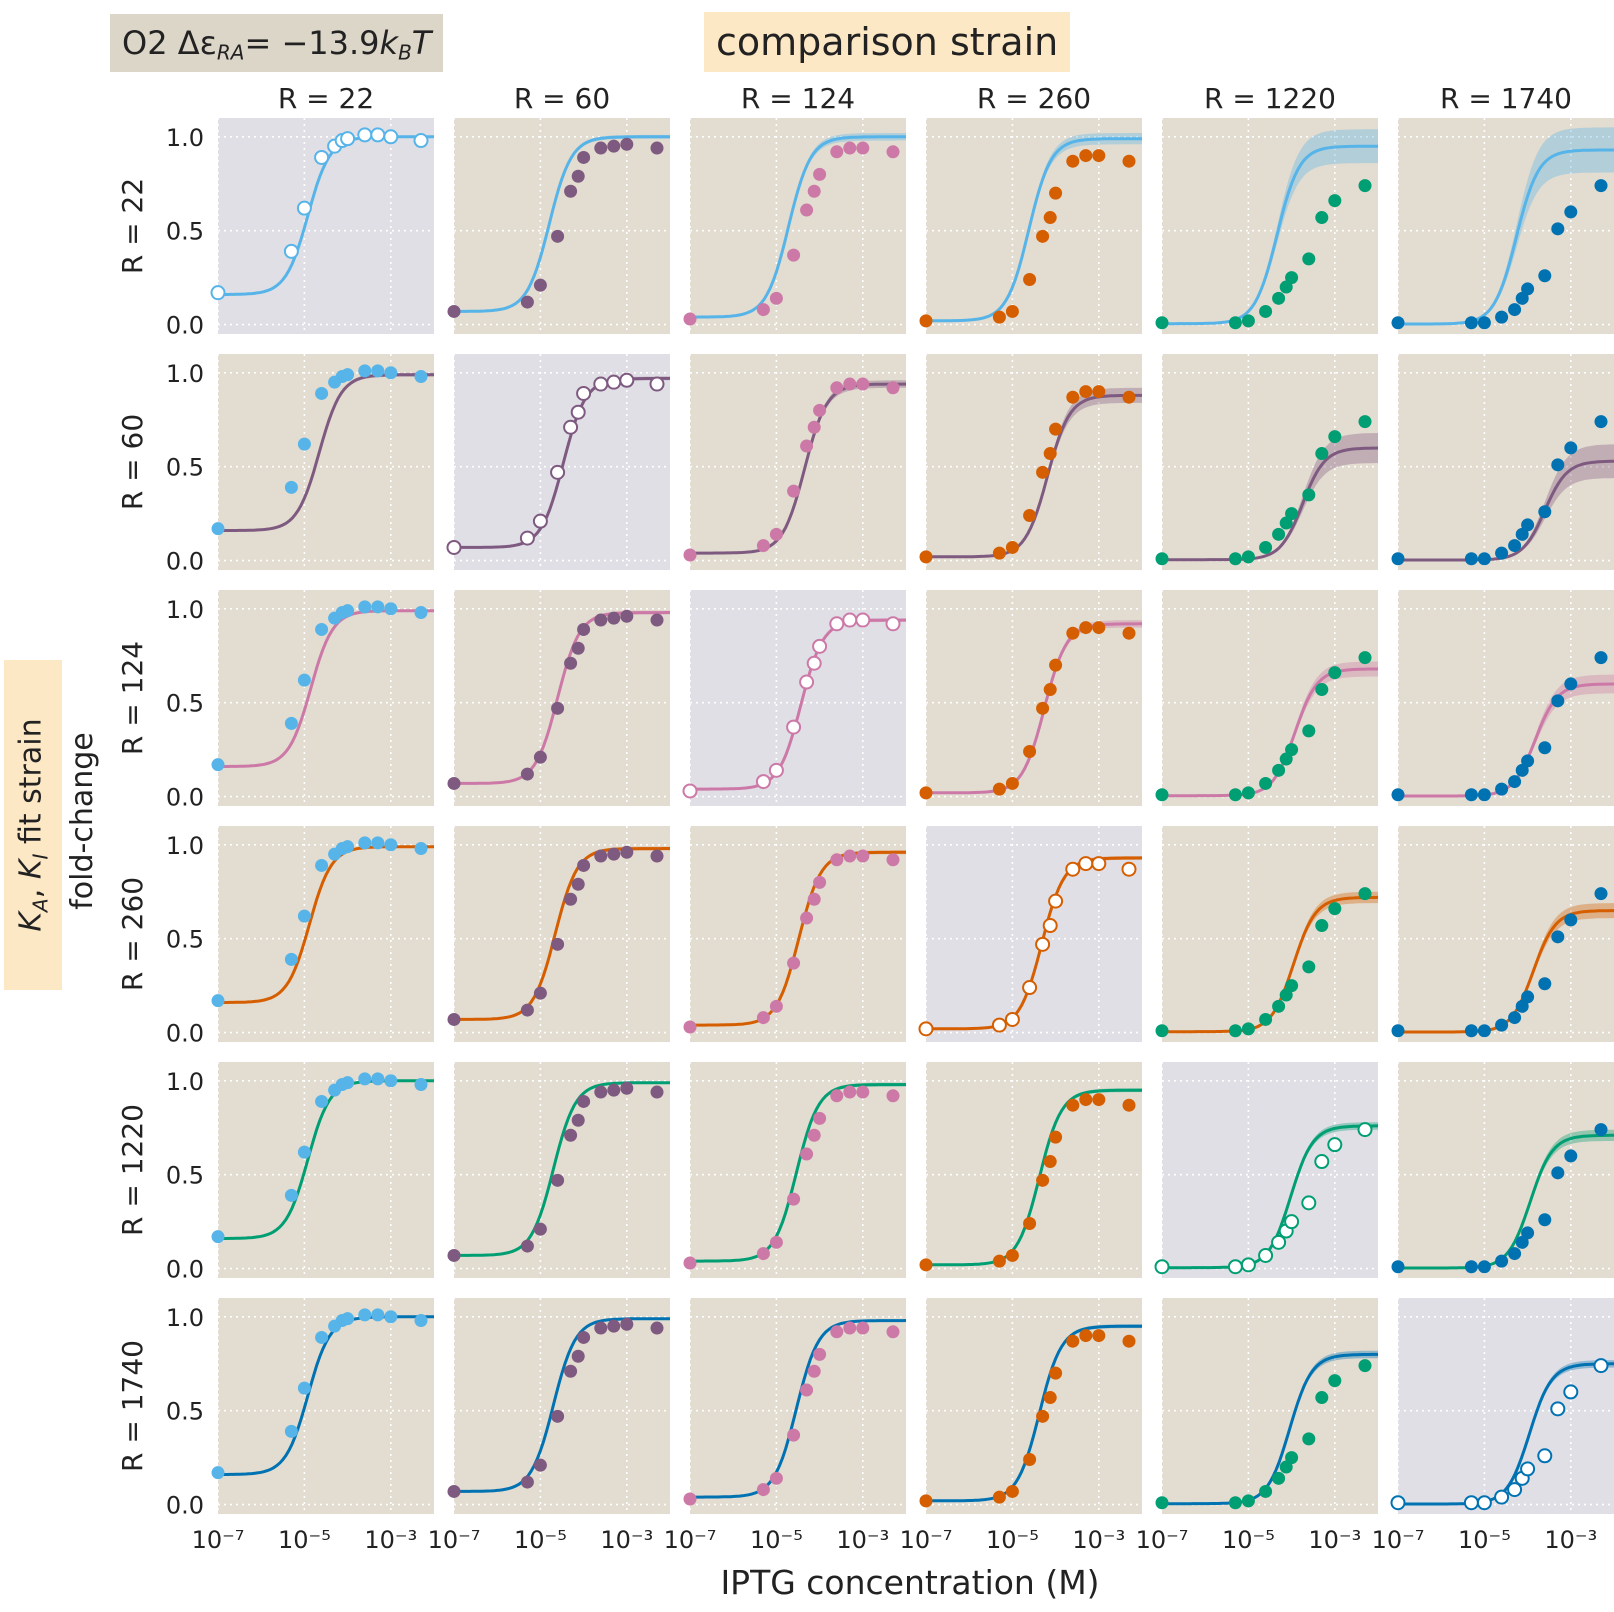 This screenshot has width=1614, height=1612. What do you see at coordinates (1398, 1540) in the screenshot?
I see `x-tick-label: 10⁻⁷` at bounding box center [1398, 1540].